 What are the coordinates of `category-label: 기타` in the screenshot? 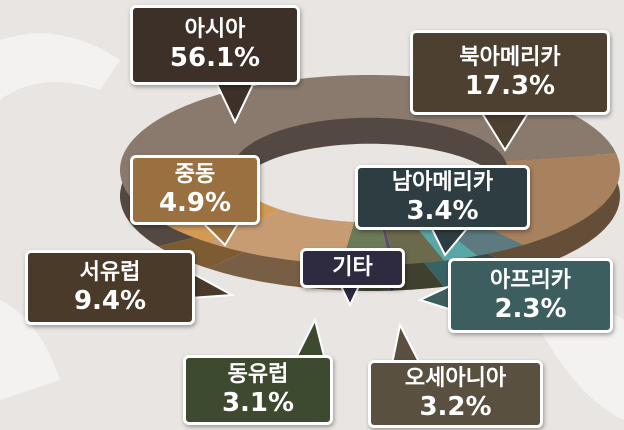 It's located at (352, 267).